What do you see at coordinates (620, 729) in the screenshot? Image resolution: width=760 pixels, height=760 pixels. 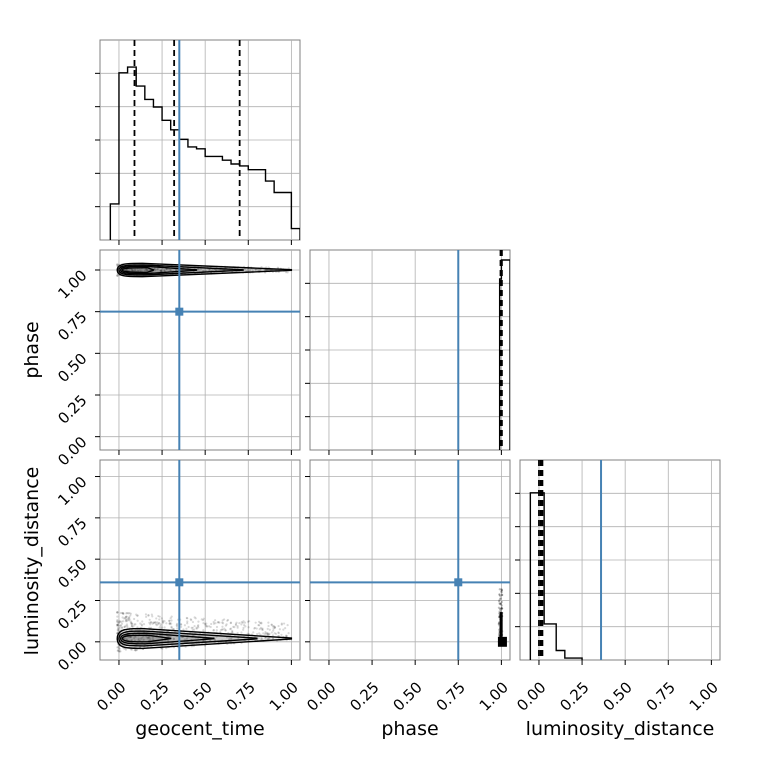 I see `xlabel-luminosity-distance: luminosity_distance` at bounding box center [620, 729].